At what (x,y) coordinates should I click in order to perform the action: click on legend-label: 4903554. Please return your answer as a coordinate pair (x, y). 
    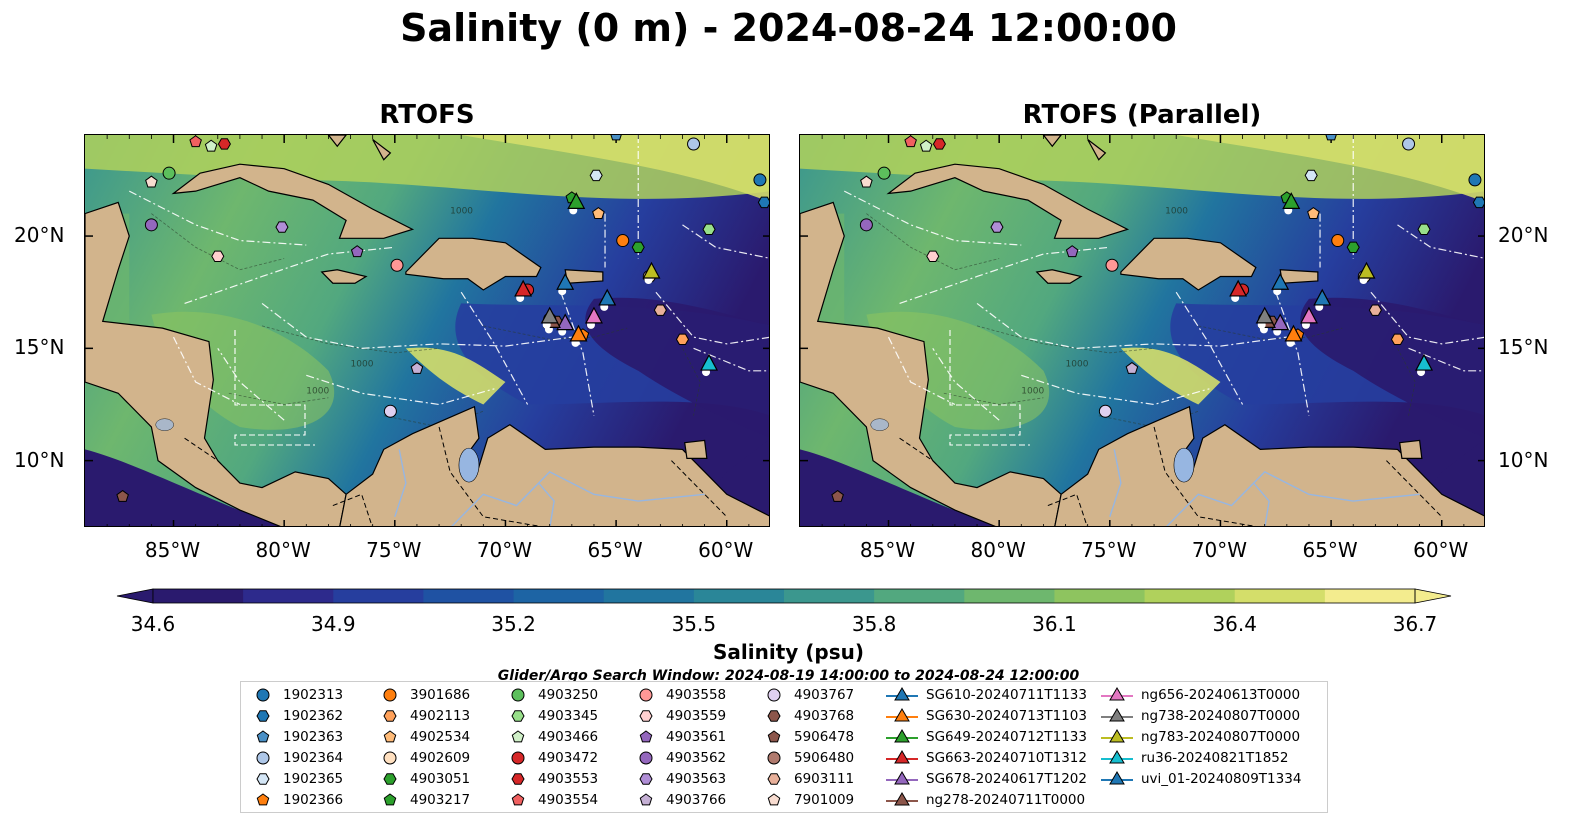
    Looking at the image, I should click on (568, 799).